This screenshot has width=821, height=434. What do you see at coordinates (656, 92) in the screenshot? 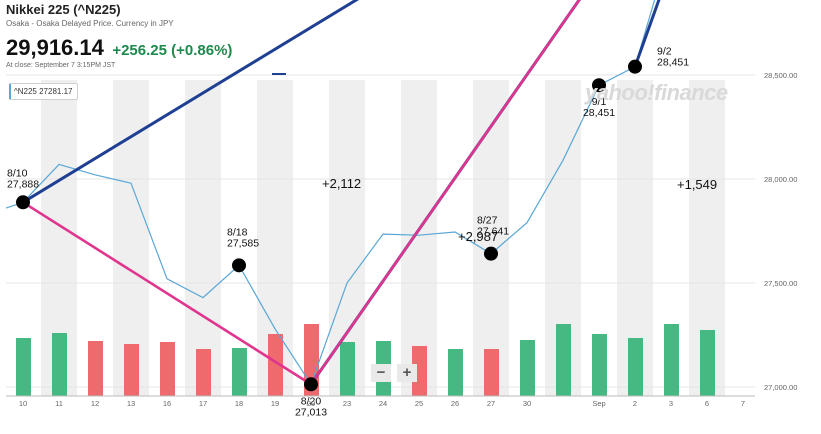
I see `yahoo-finance-watermark: yahoo!finance` at bounding box center [656, 92].